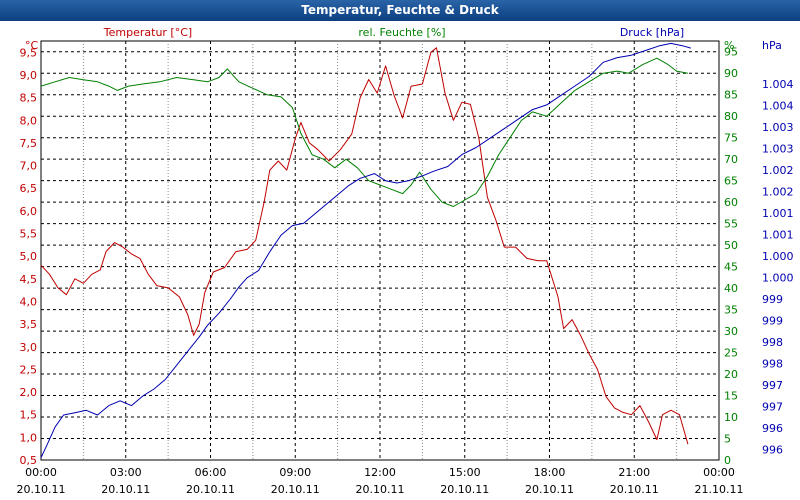 Image resolution: width=800 pixels, height=500 pixels. What do you see at coordinates (731, 353) in the screenshot?
I see `humidity-tick-label: 25` at bounding box center [731, 353].